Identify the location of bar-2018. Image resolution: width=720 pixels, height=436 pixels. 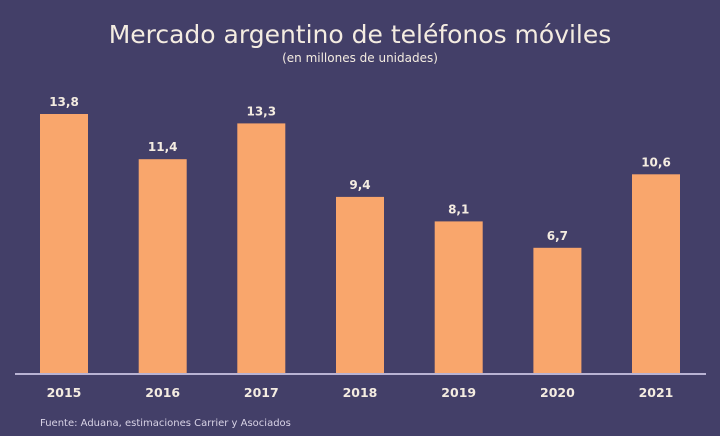
(360, 285).